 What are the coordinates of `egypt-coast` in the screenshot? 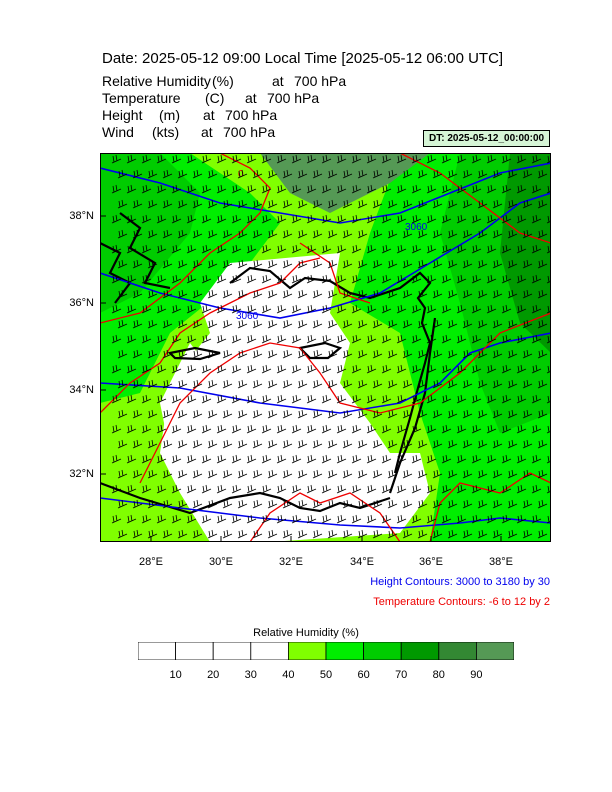 It's located at (245, 498).